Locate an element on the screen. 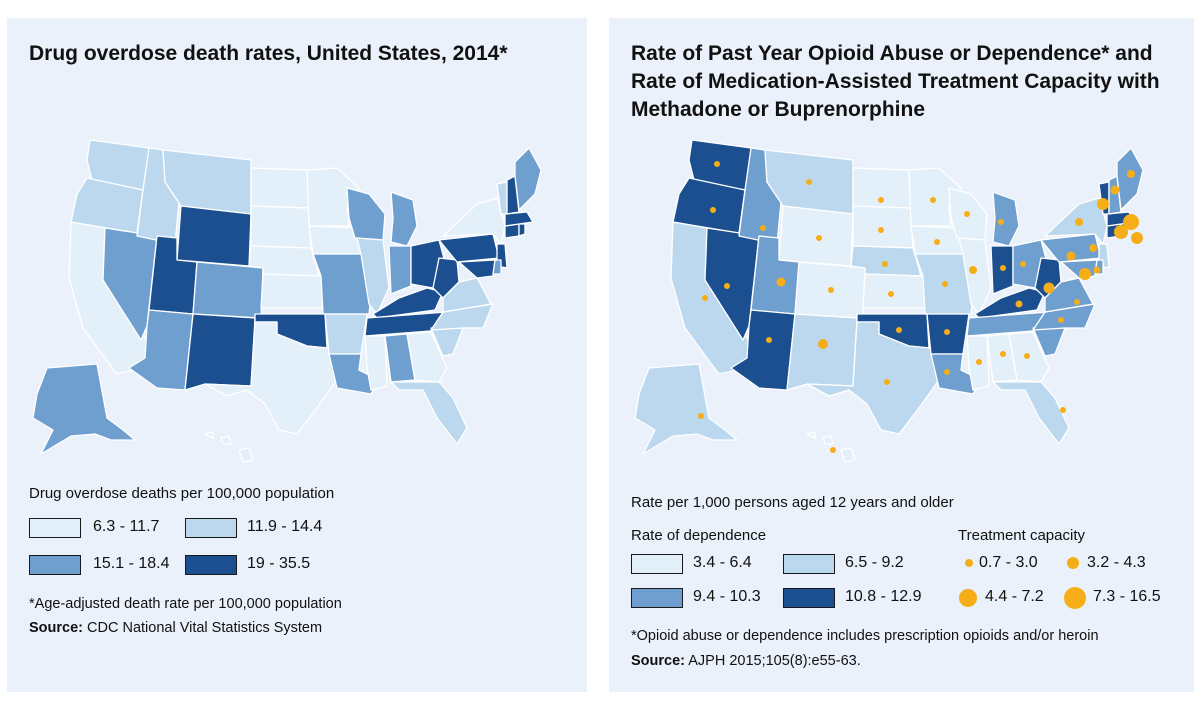 Image resolution: width=1200 pixels, height=708 pixels. capacity-legend-heading: Treatment capacity is located at coordinates (1021, 535).